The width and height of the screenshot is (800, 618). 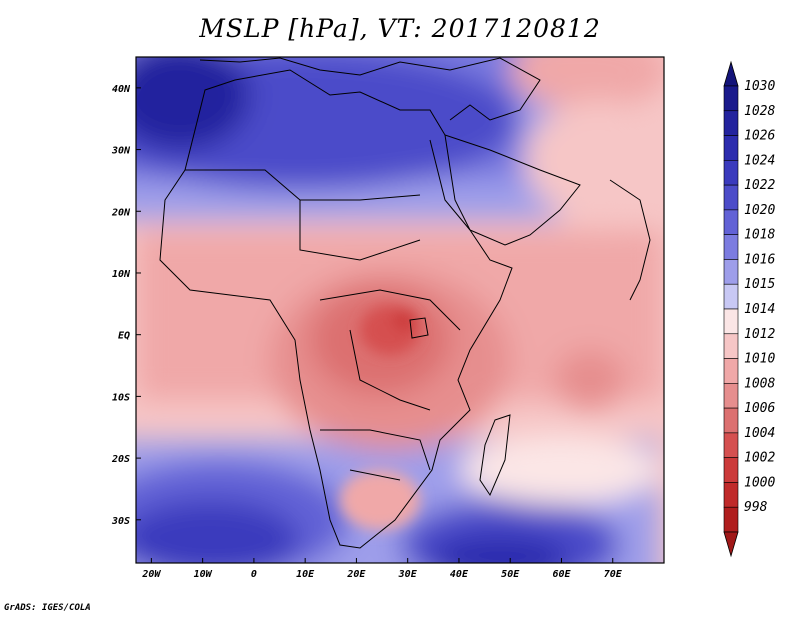 I want to click on lat-tick-label: 10N, so click(x=121, y=274).